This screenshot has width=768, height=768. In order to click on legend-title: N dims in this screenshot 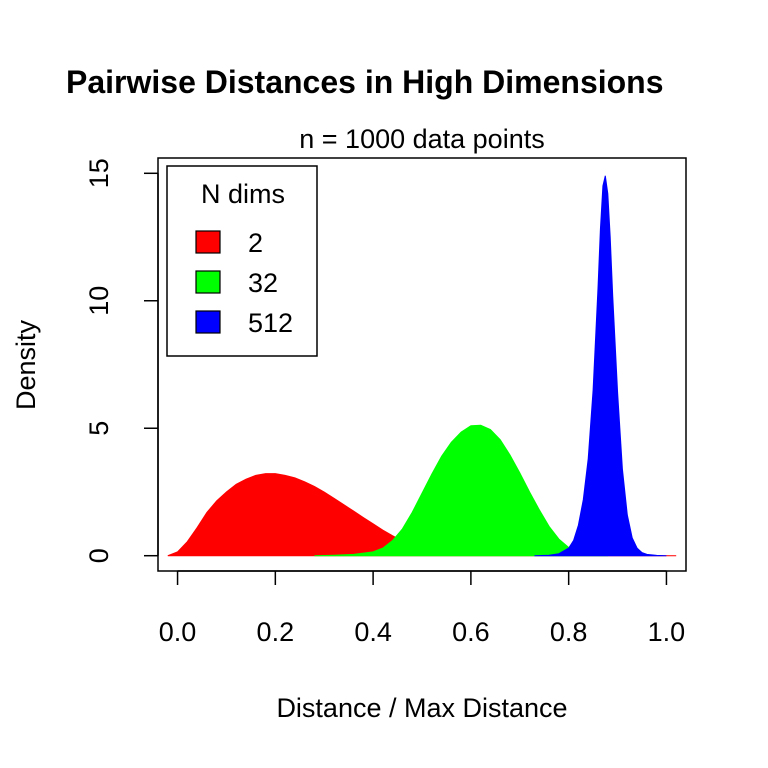, I will do `click(243, 194)`.